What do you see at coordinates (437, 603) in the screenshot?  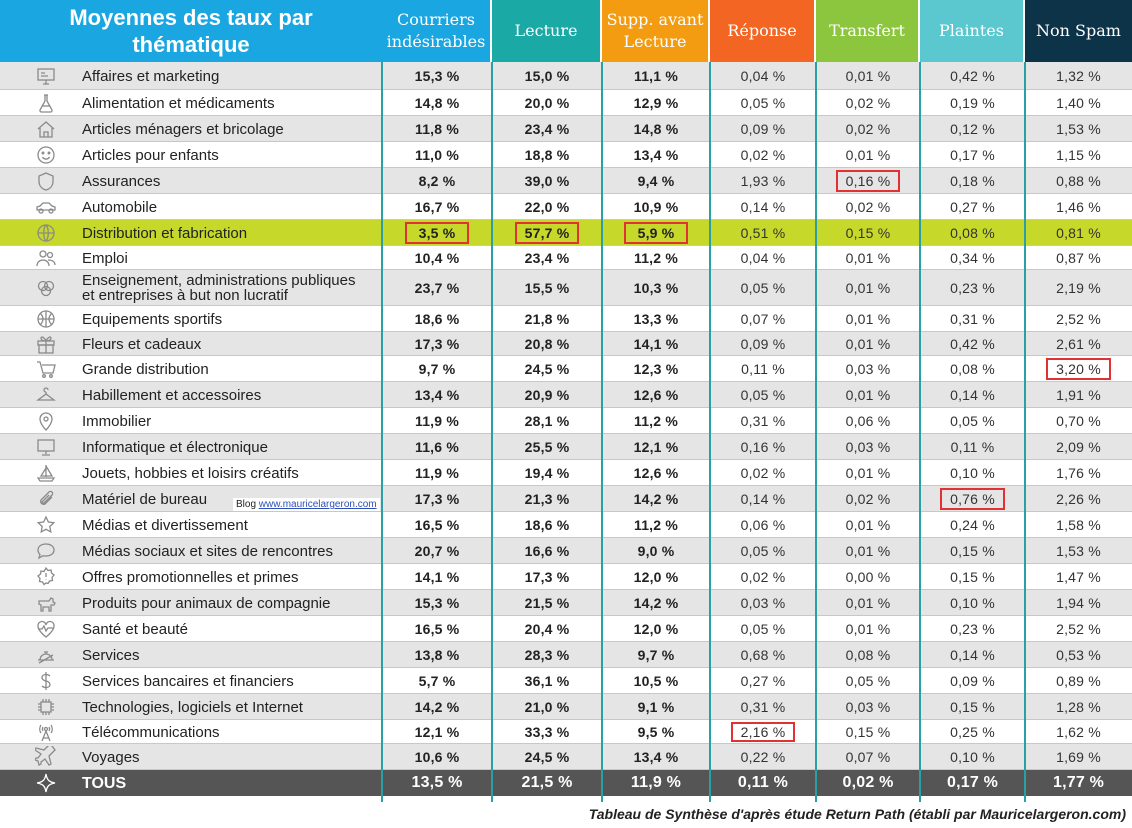 I see `cell-courriers-indesirables: 15,3 %` at bounding box center [437, 603].